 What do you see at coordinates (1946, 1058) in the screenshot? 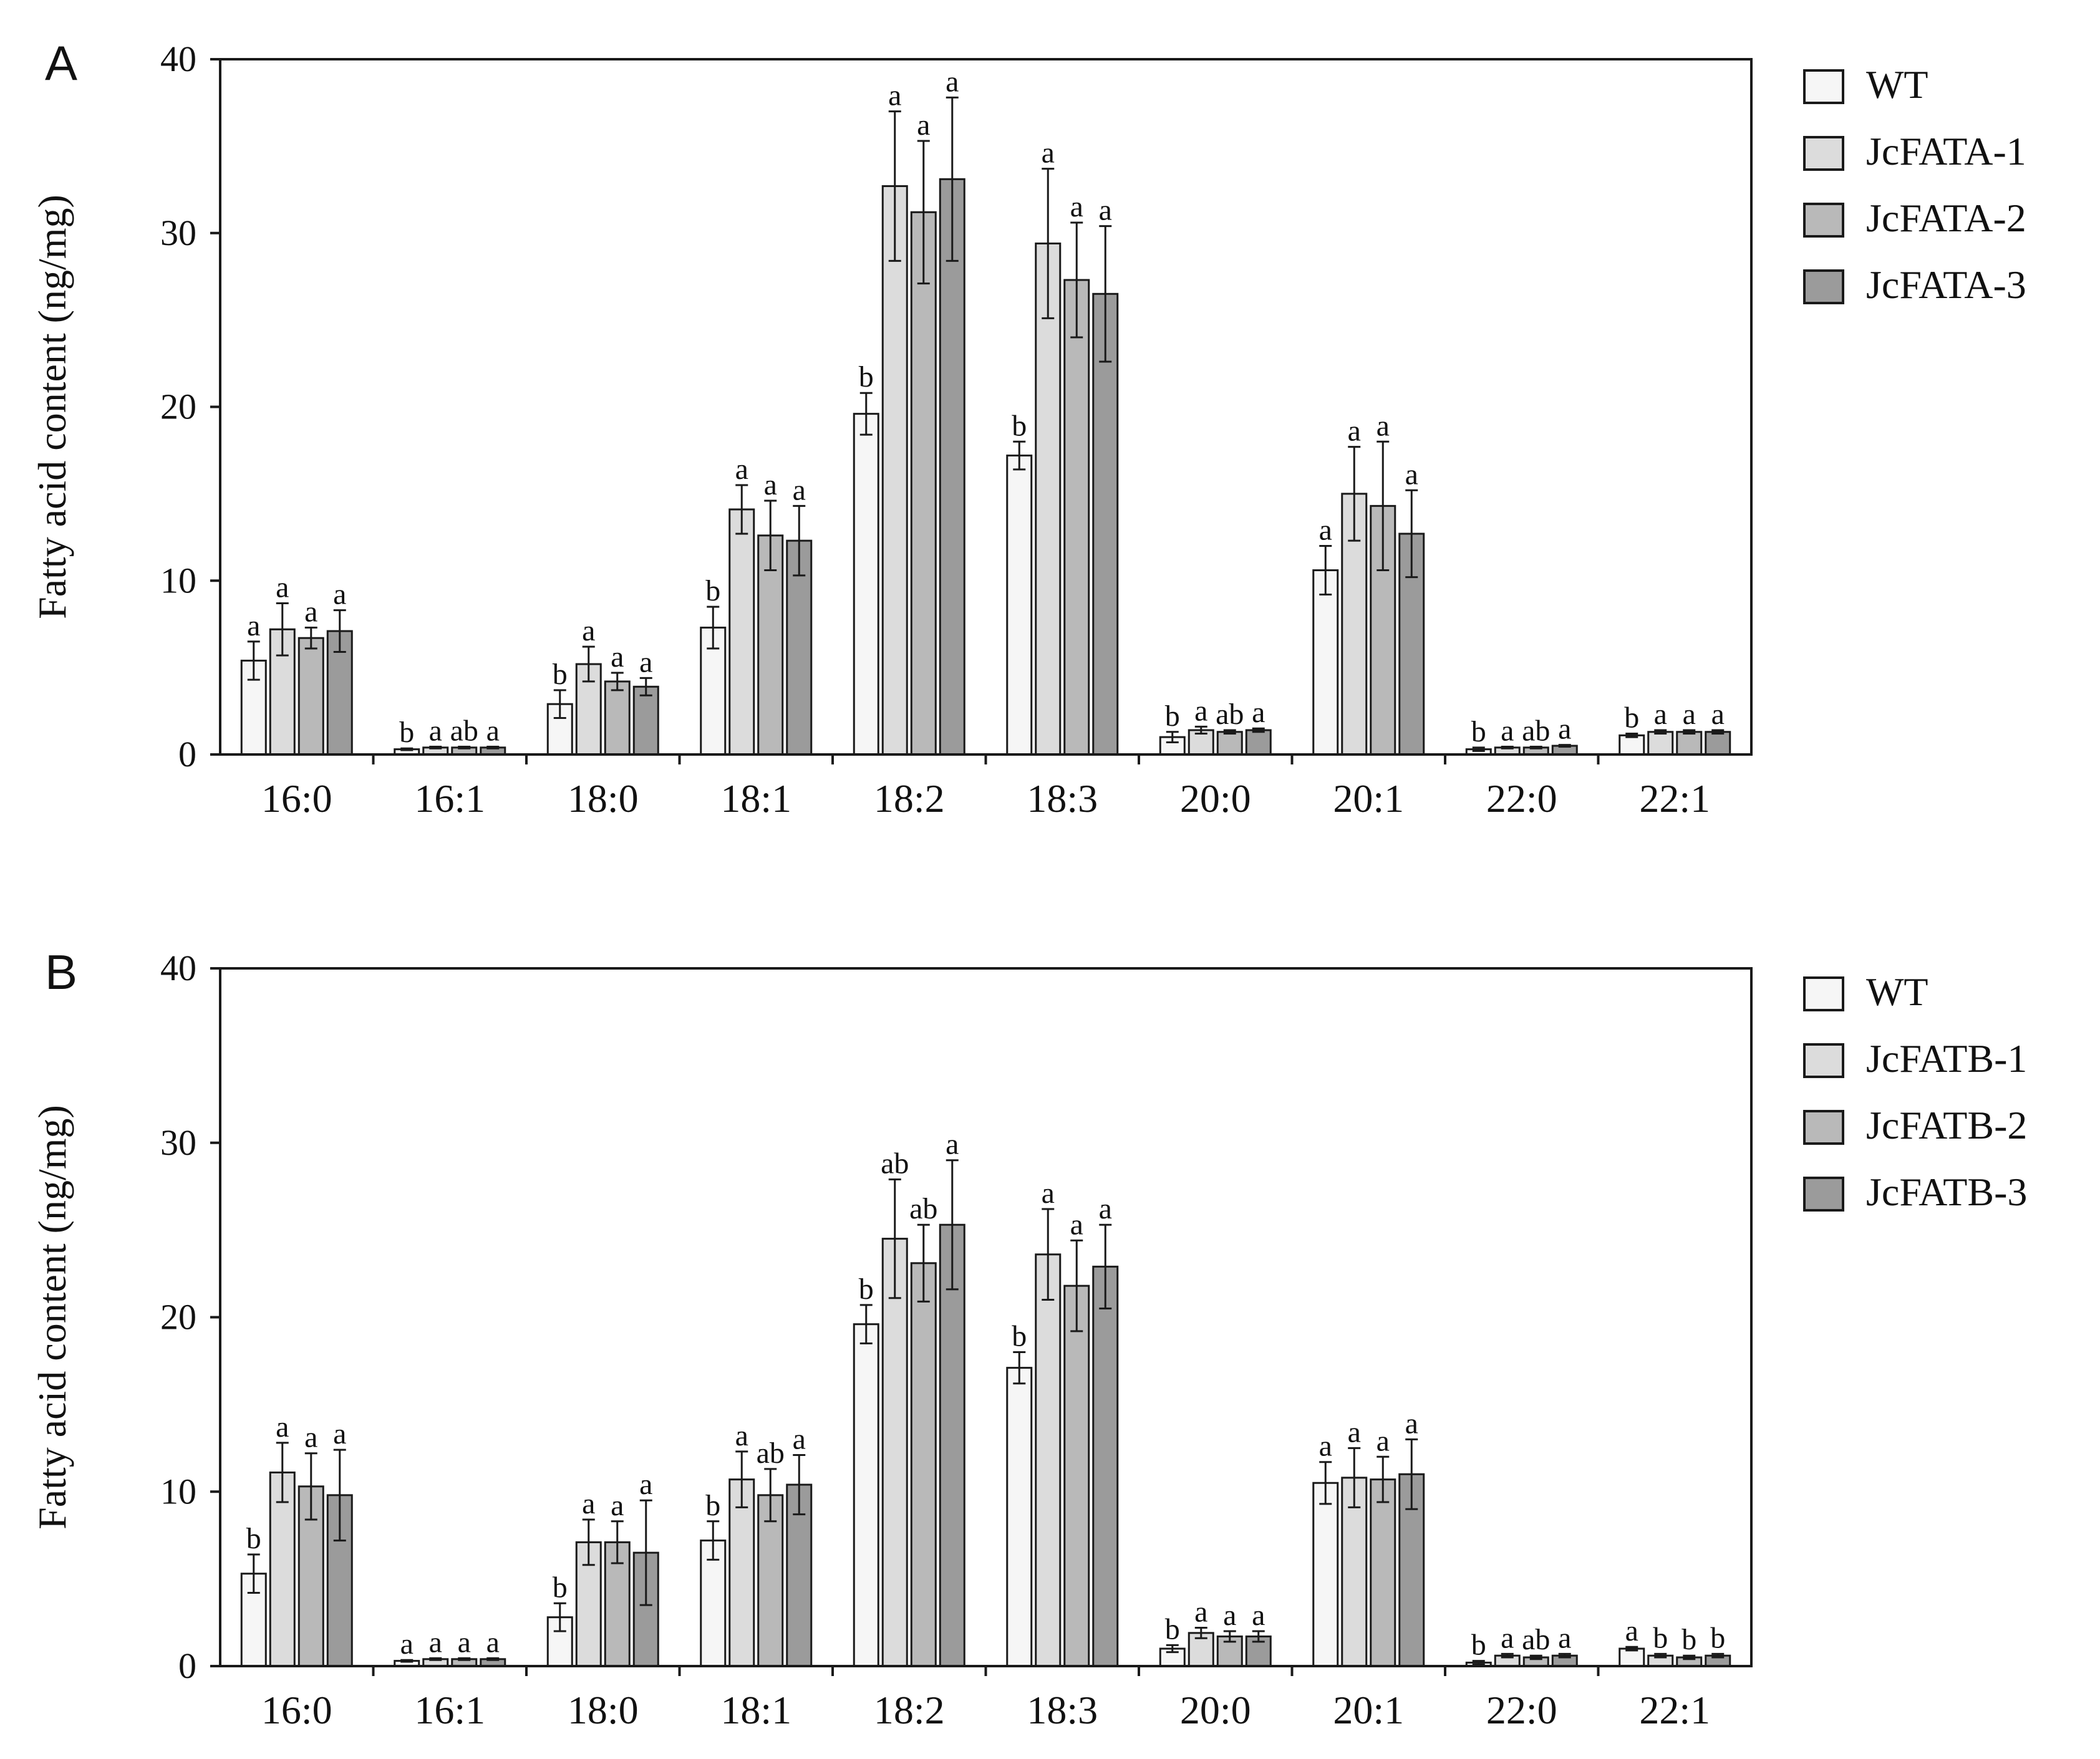
I see `legend-label: JcFATB-1` at bounding box center [1946, 1058].